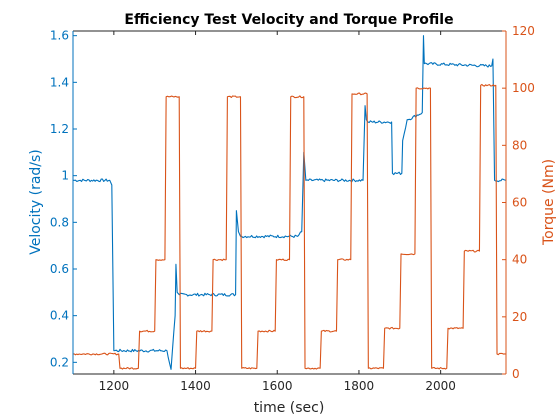 The height and width of the screenshot is (420, 560). I want to click on y-left-tick-label: 1.2, so click(59, 129).